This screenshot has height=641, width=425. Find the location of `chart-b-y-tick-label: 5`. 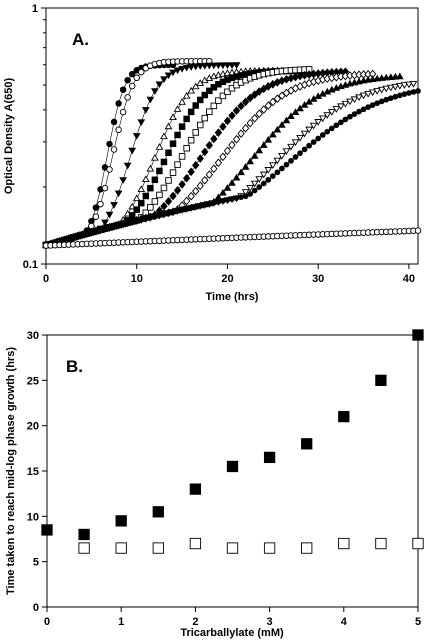

chart-b-y-tick-label: 5 is located at coordinates (36, 563).